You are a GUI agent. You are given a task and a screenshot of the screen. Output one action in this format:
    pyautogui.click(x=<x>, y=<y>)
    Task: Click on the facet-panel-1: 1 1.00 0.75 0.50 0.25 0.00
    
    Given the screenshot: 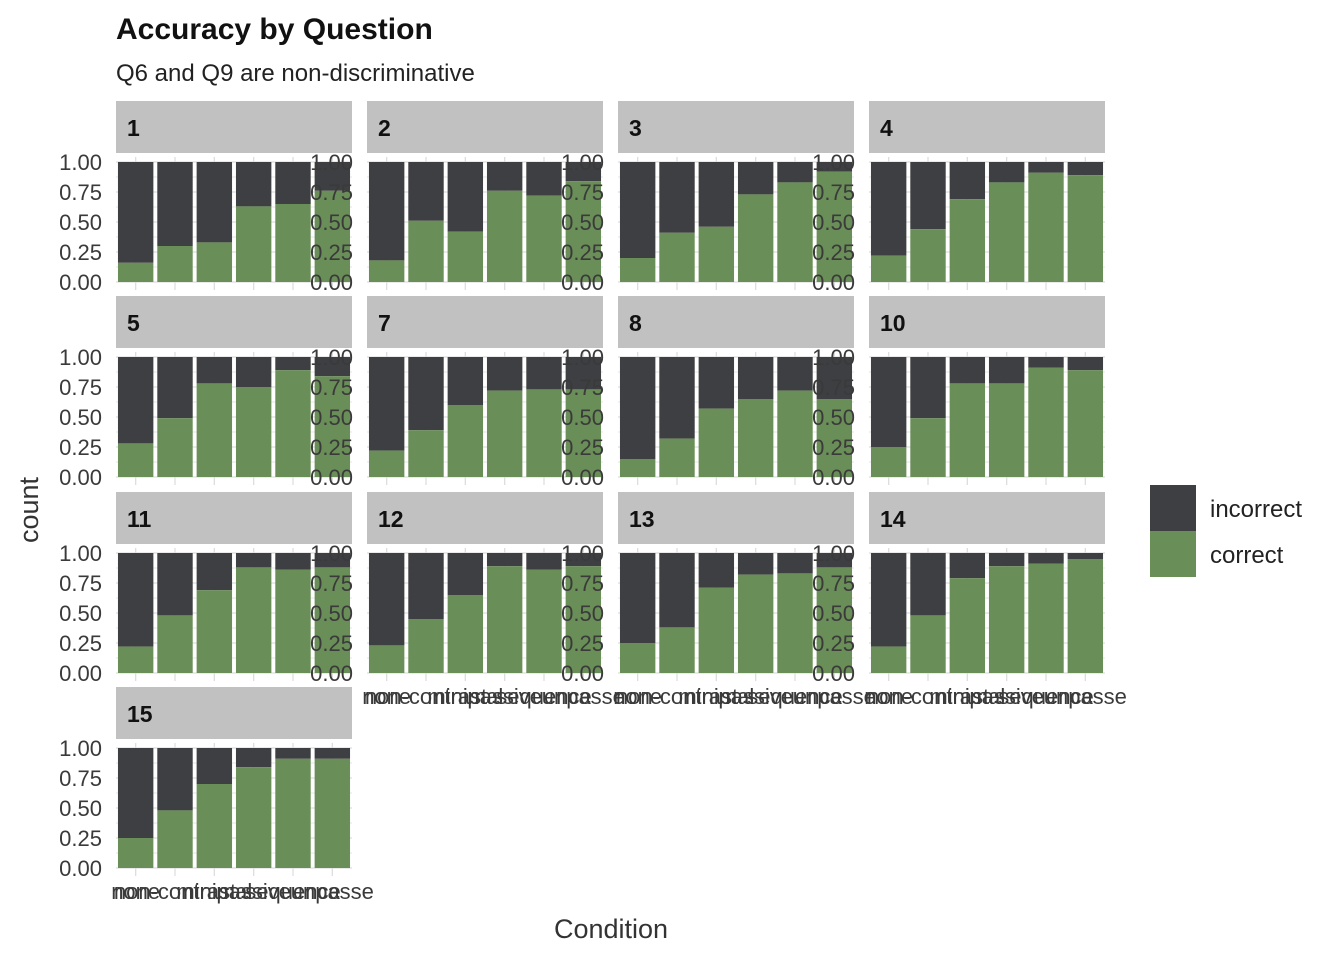 What is the action you would take?
    pyautogui.click(x=205, y=198)
    